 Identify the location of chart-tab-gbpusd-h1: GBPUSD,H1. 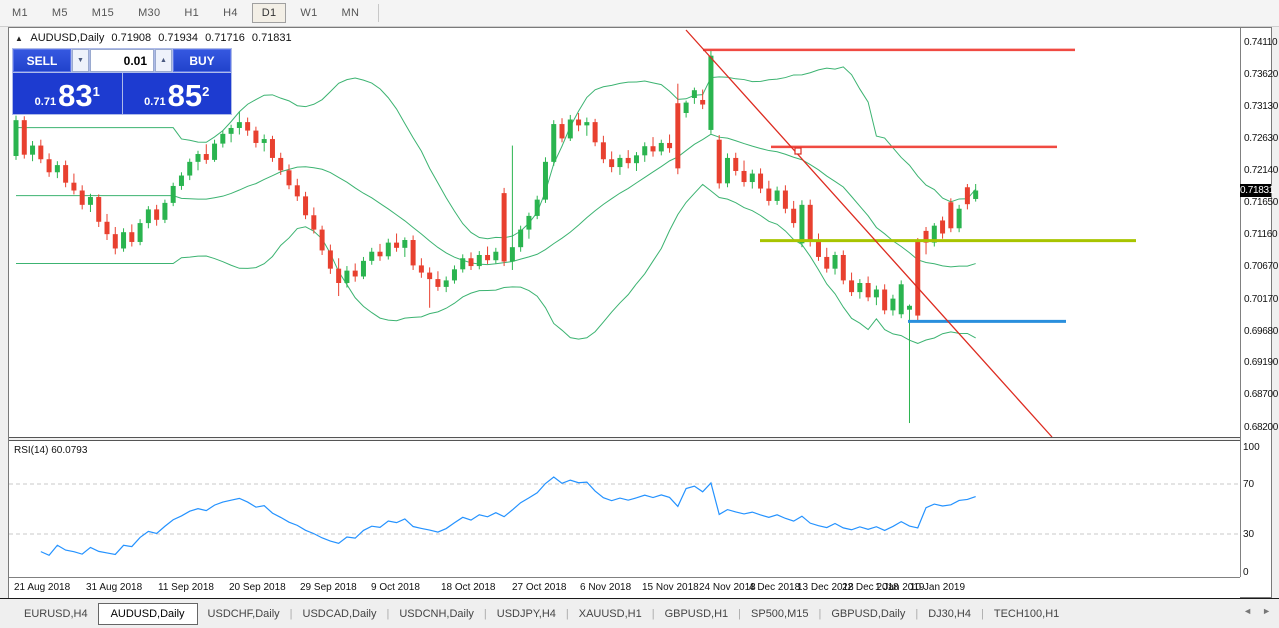
(696, 613).